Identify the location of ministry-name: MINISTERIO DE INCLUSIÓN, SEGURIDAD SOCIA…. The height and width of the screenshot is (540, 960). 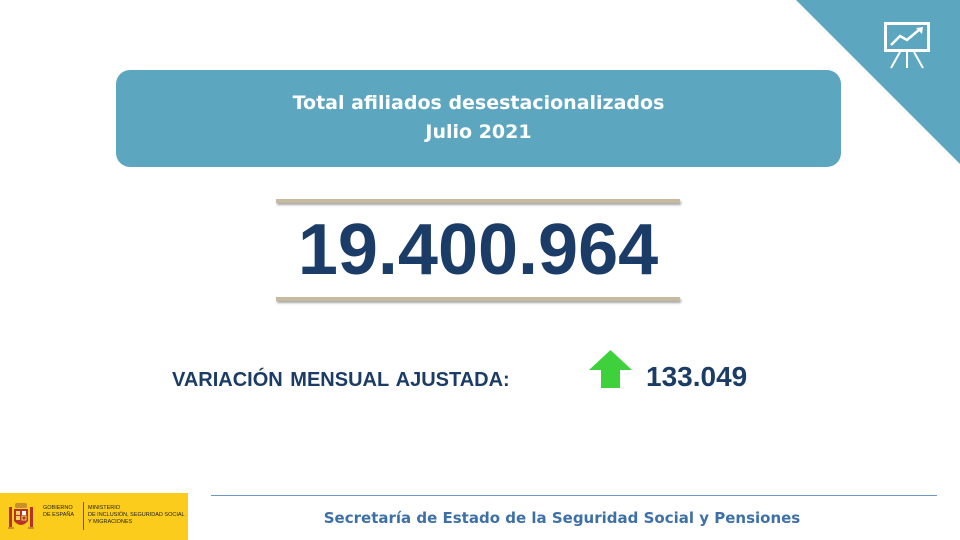
(136, 515).